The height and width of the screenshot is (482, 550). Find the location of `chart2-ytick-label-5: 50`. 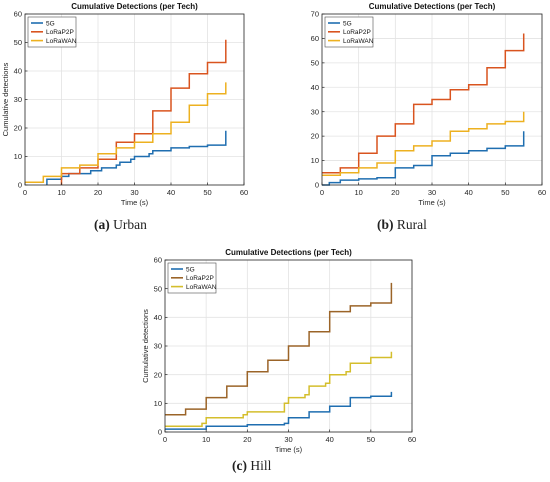

chart2-ytick-label-5: 50 is located at coordinates (158, 288).